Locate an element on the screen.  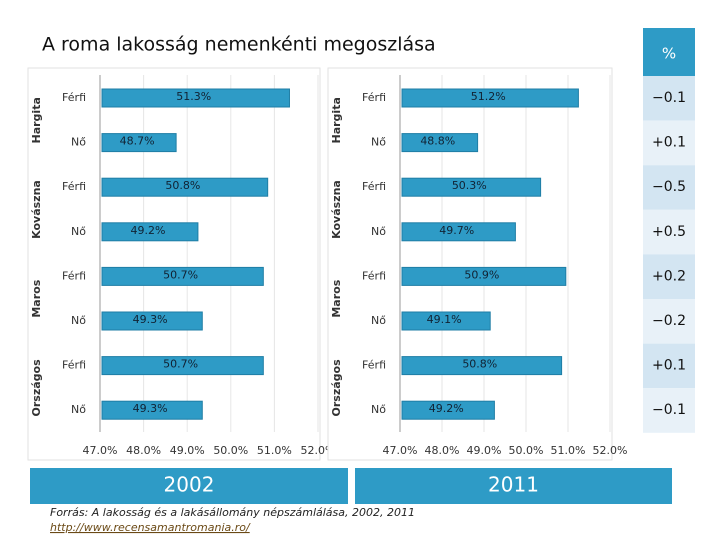
value-label: 51.3% is located at coordinates (193, 96).